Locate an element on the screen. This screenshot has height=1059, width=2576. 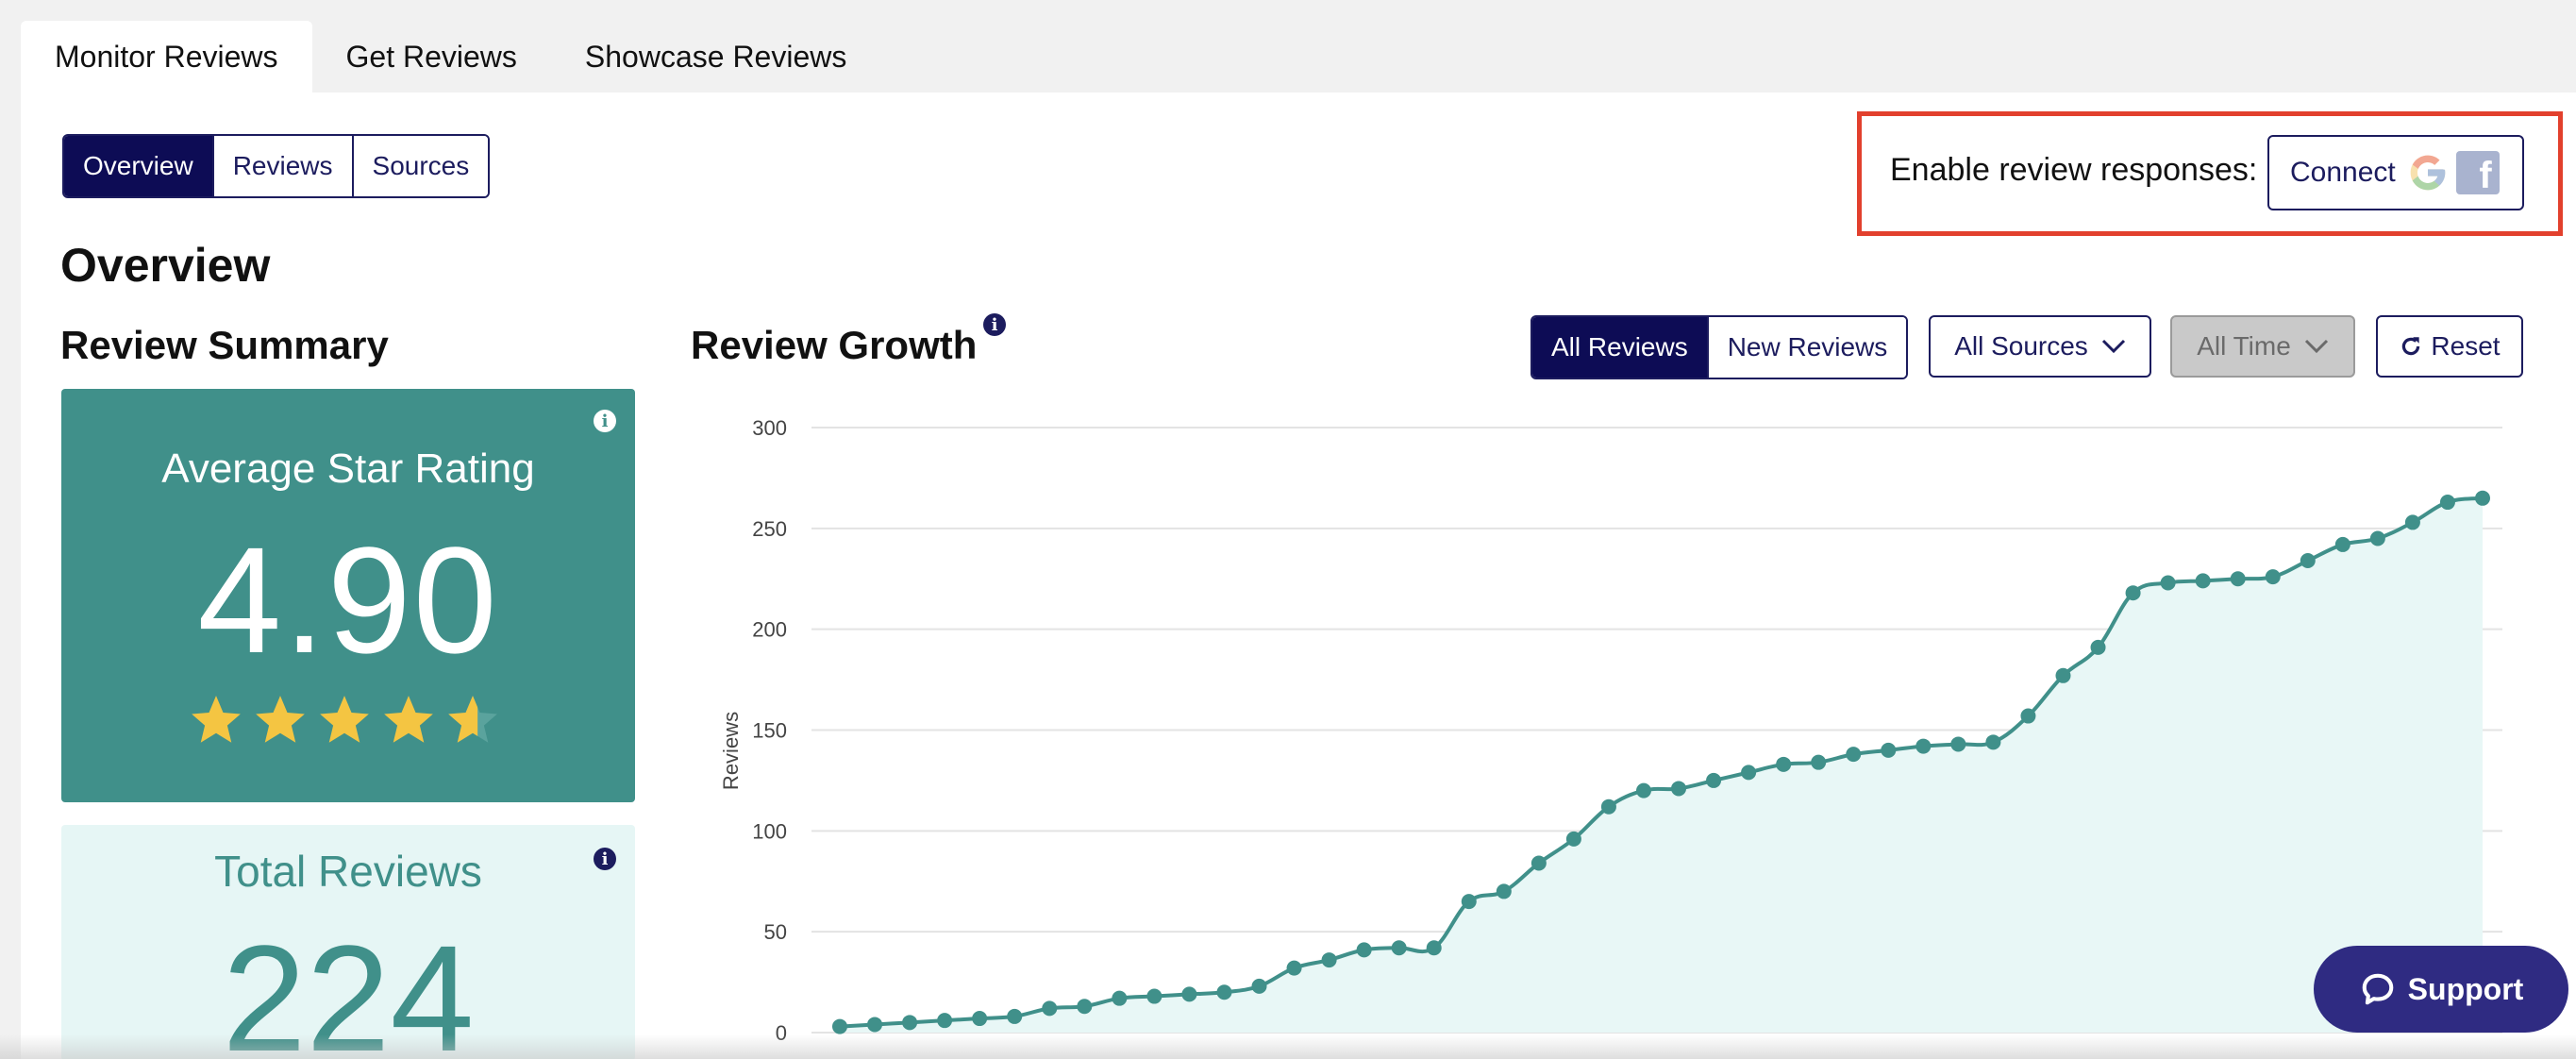
page-title: Overview is located at coordinates (165, 265).